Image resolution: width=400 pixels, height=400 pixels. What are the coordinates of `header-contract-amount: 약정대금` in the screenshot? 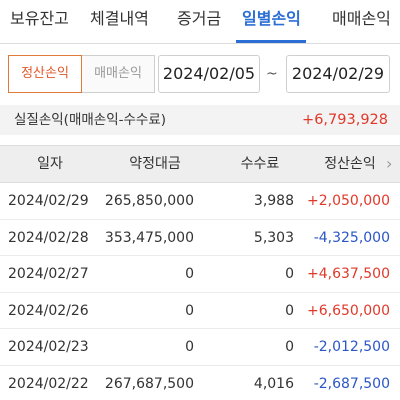 It's located at (155, 164).